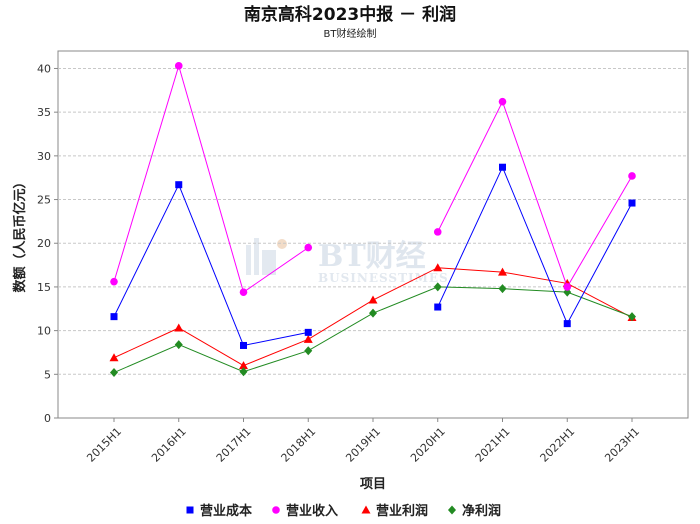 This screenshot has height=524, width=700. I want to click on x-tick-label: 2023H1, so click(622, 445).